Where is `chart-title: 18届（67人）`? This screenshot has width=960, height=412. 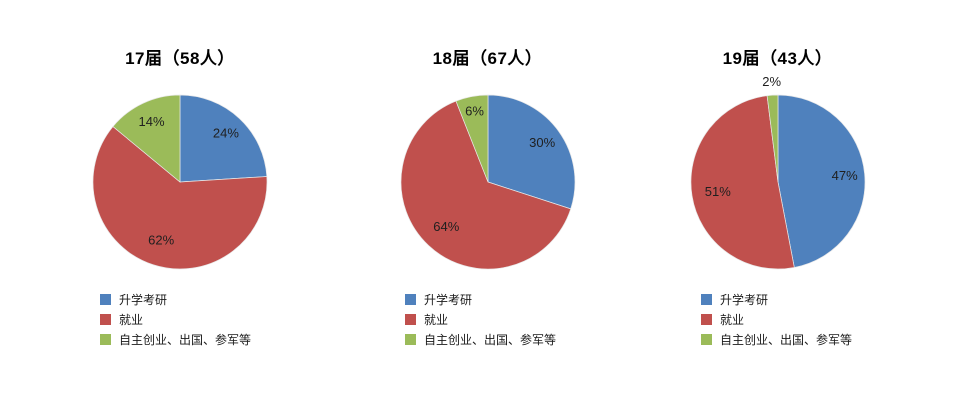
chart-title: 18届（67人） is located at coordinates (487, 58).